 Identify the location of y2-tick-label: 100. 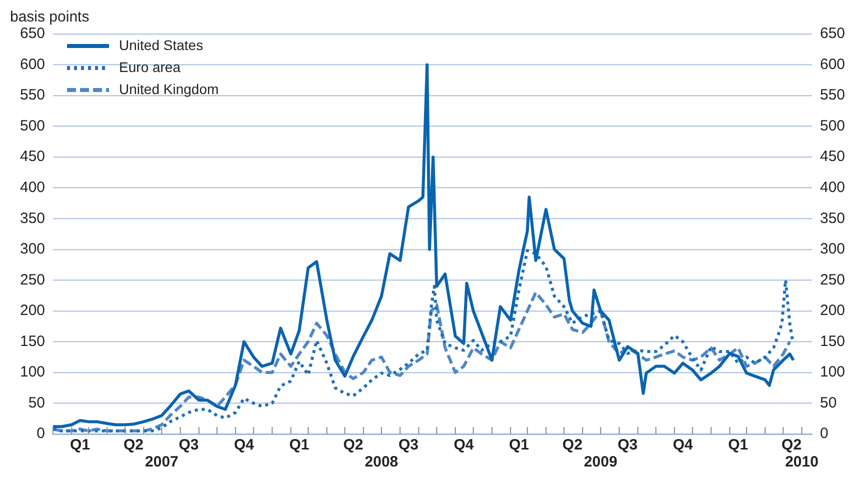
(833, 372).